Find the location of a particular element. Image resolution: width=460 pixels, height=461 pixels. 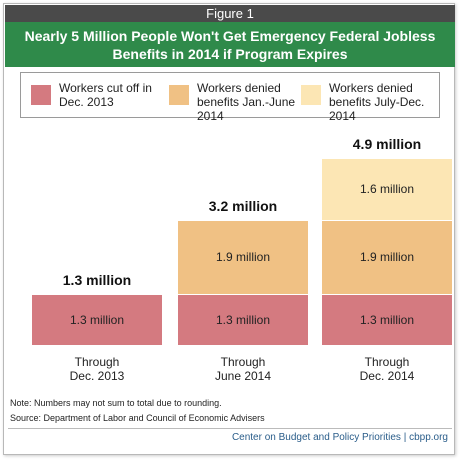

total-label: 4.9 million is located at coordinates (387, 143).